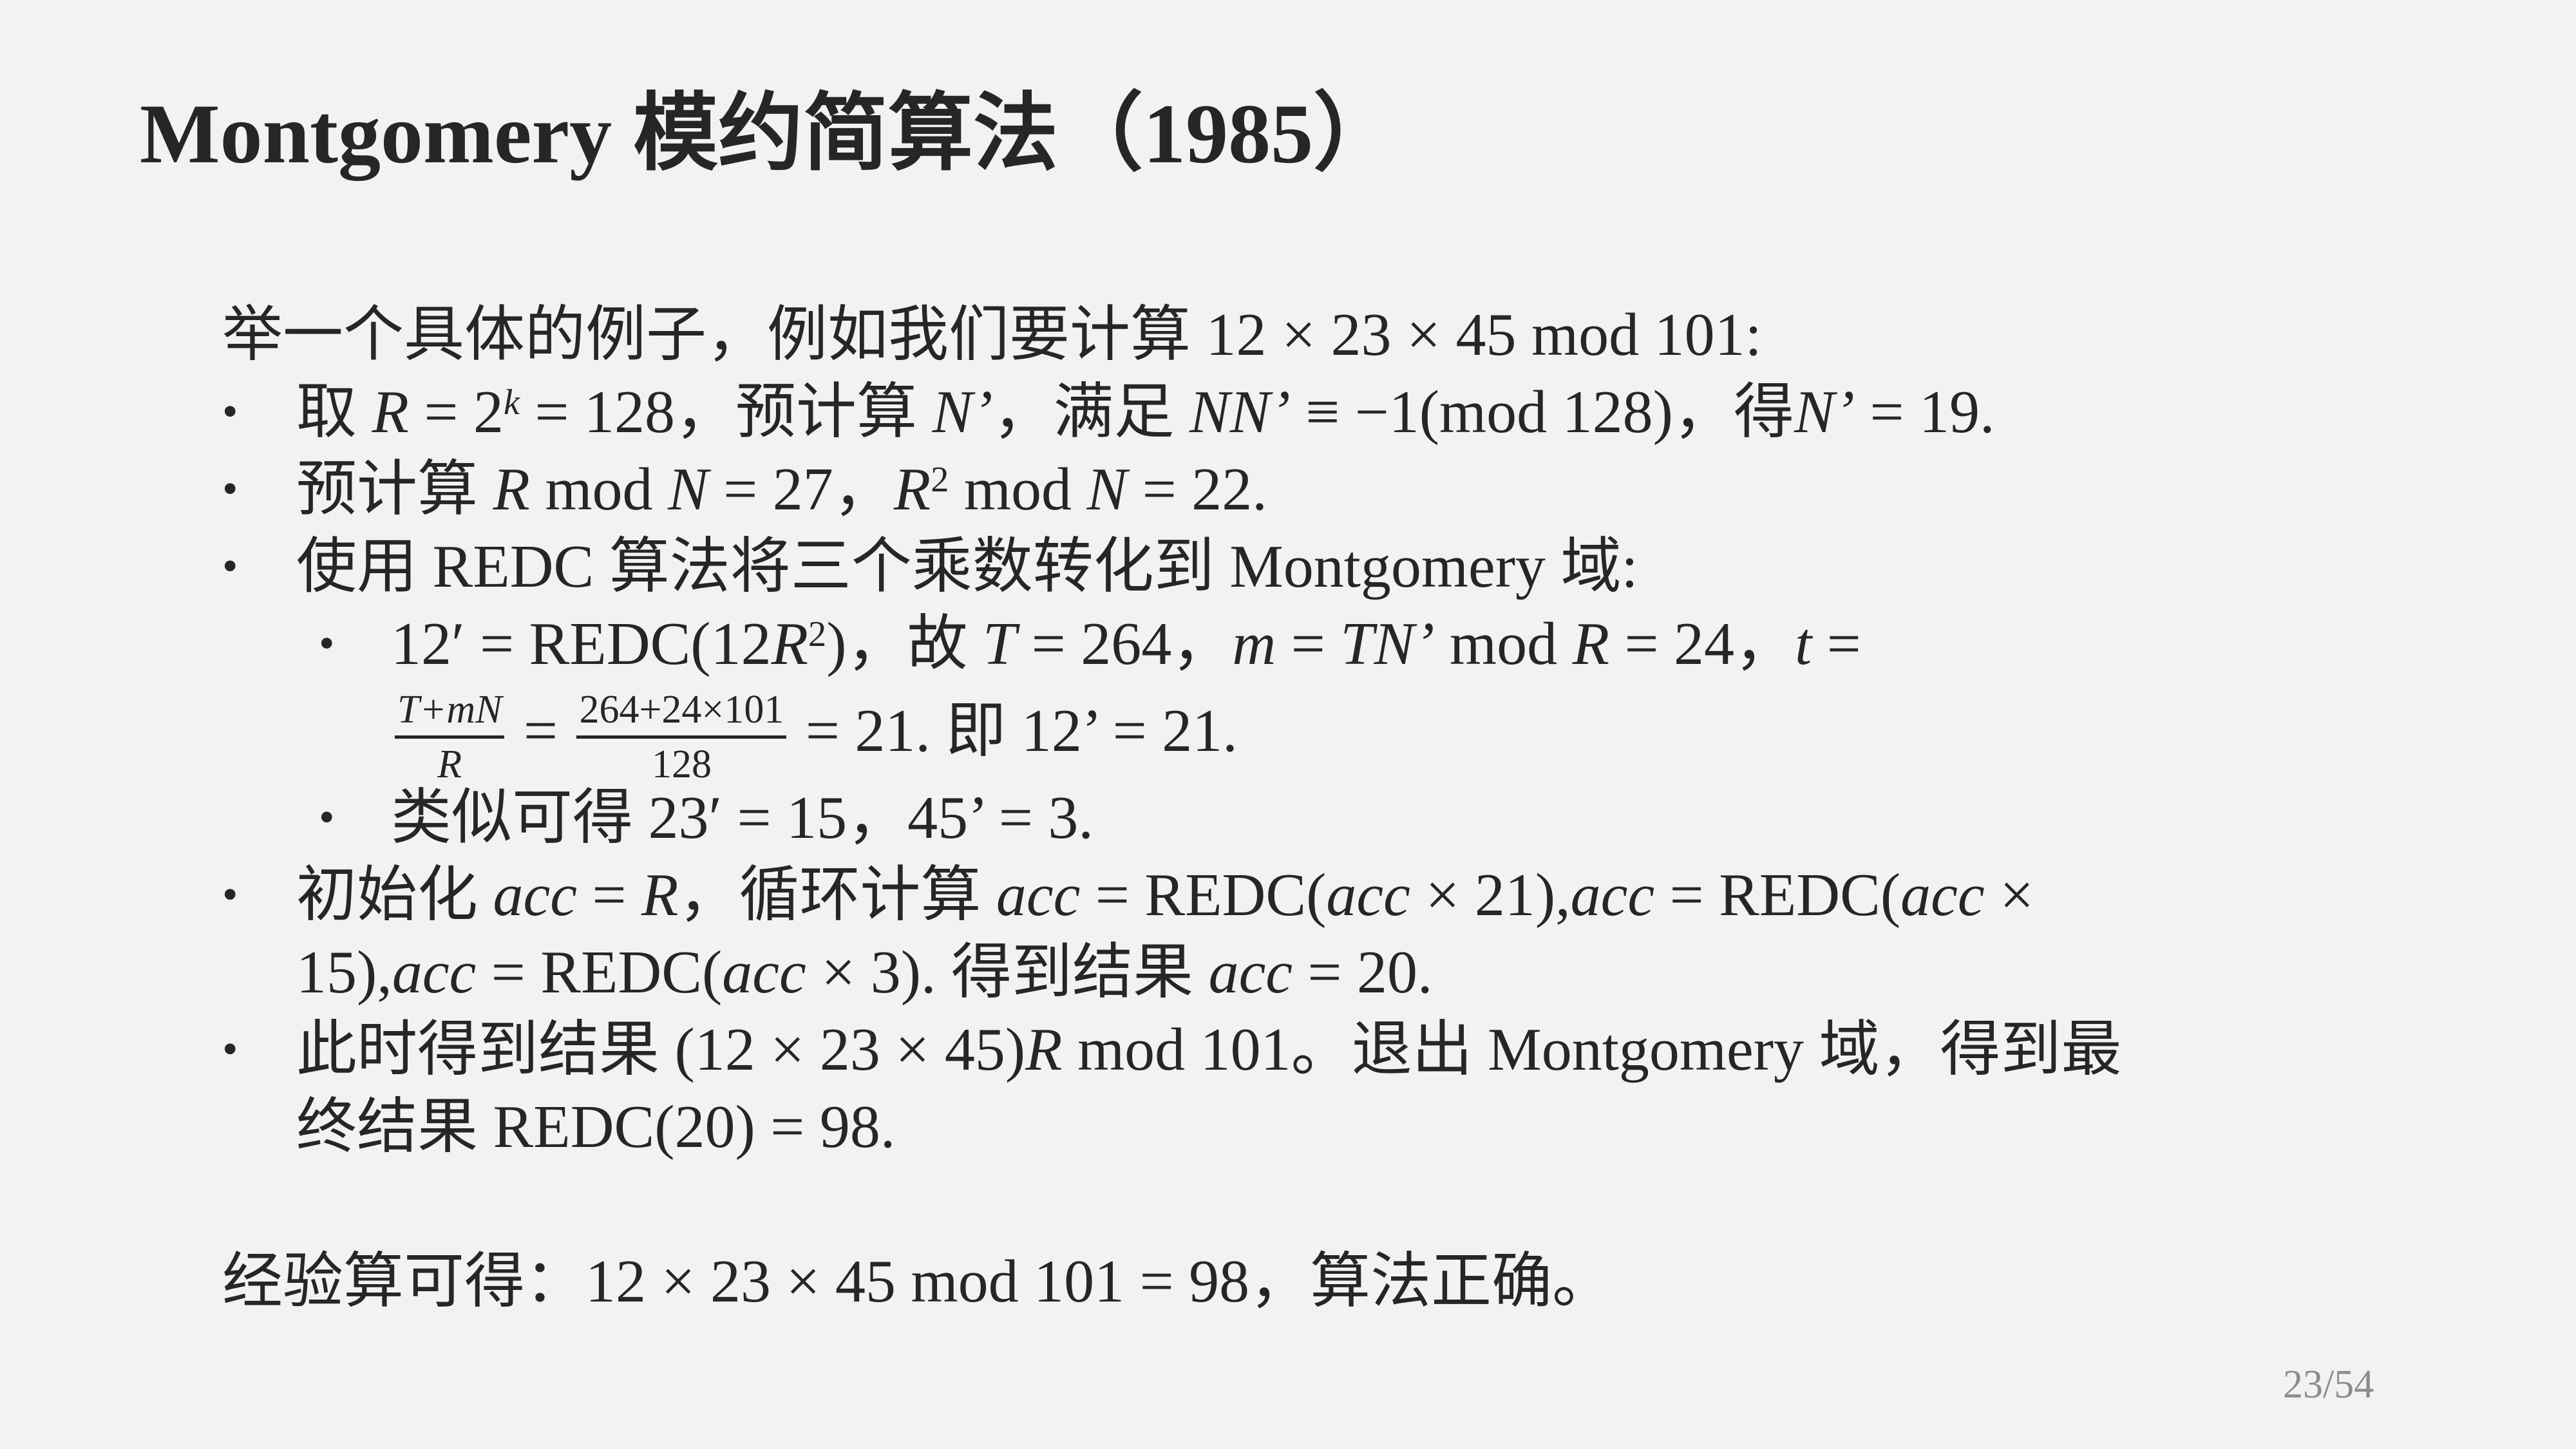 Image resolution: width=2576 pixels, height=1449 pixels. Describe the element at coordinates (456, 413) in the screenshot. I see `text-run: = 2` at that location.